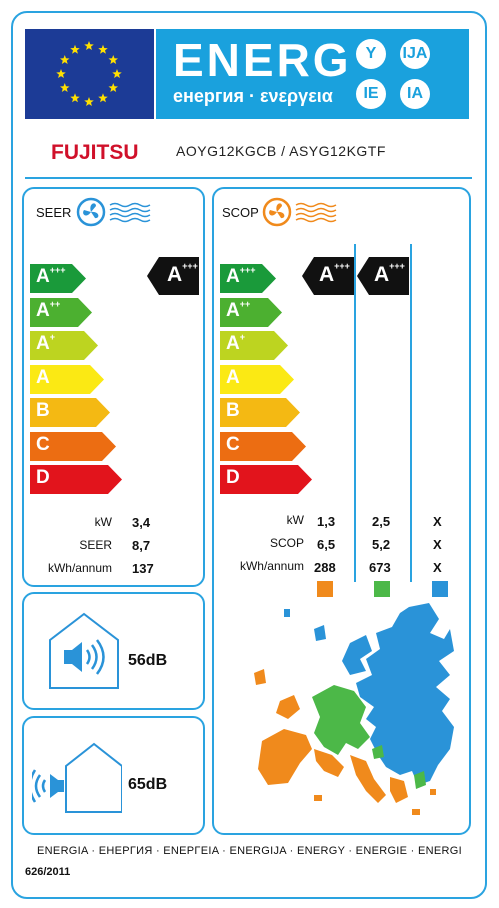 The width and height of the screenshot is (499, 908). Describe the element at coordinates (371, 94) in the screenshot. I see `language-suffix: IE` at that location.